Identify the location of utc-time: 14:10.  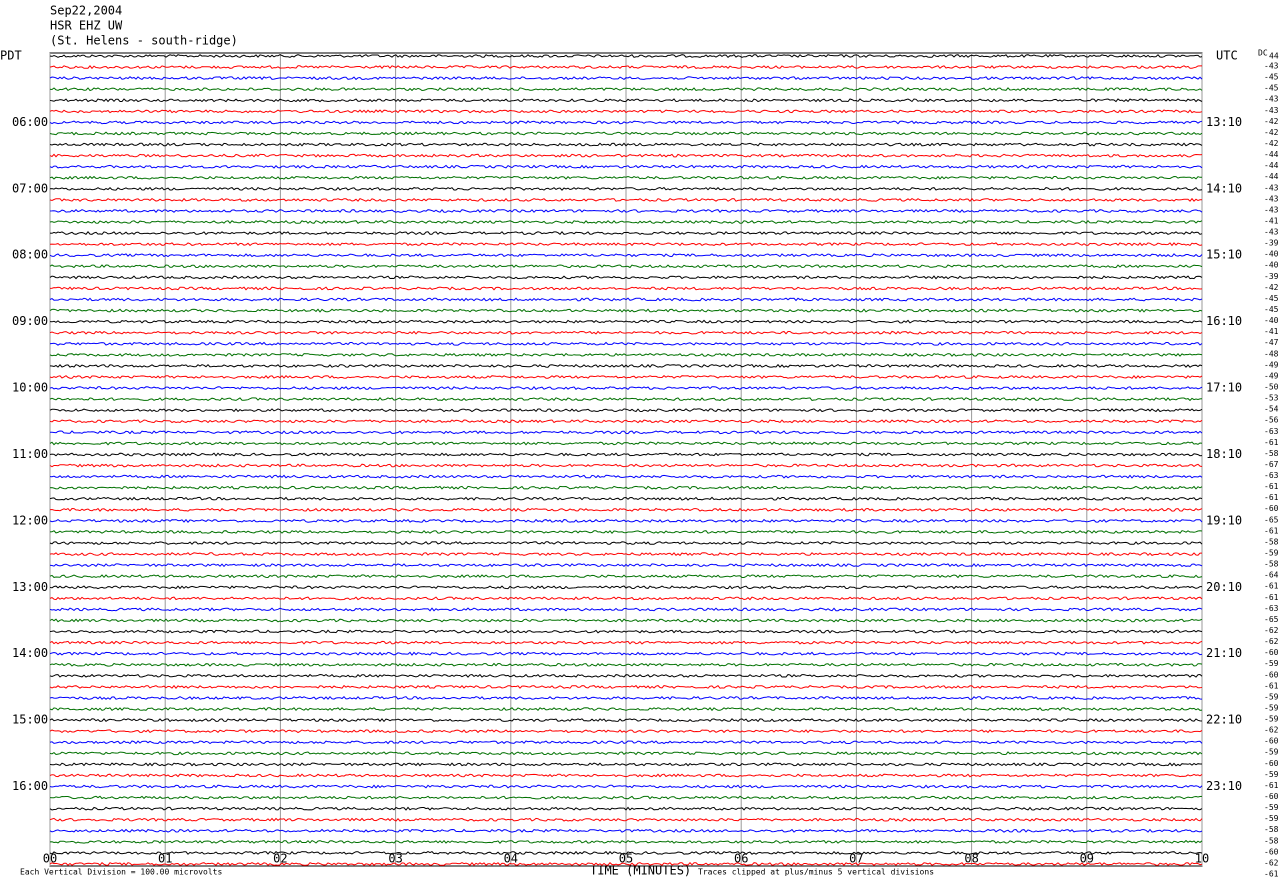
(1224, 188).